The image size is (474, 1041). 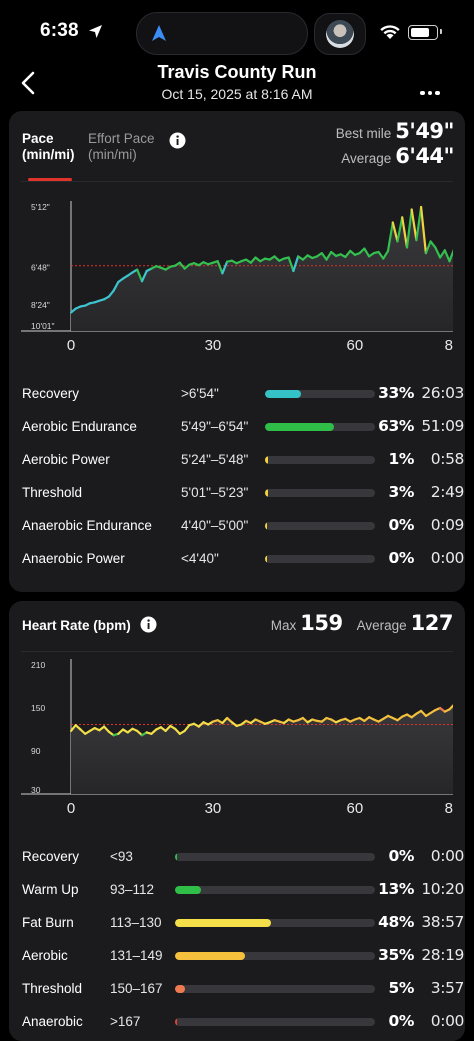 I want to click on live-activity-avatar, so click(x=340, y=34).